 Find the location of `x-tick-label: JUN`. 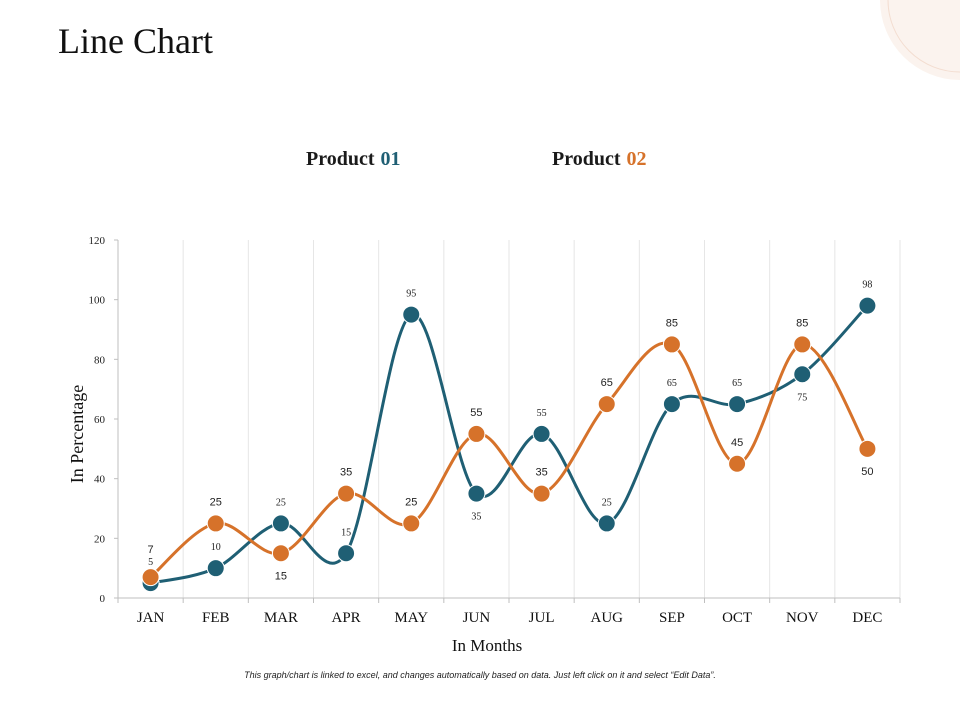

x-tick-label: JUN is located at coordinates (477, 618).